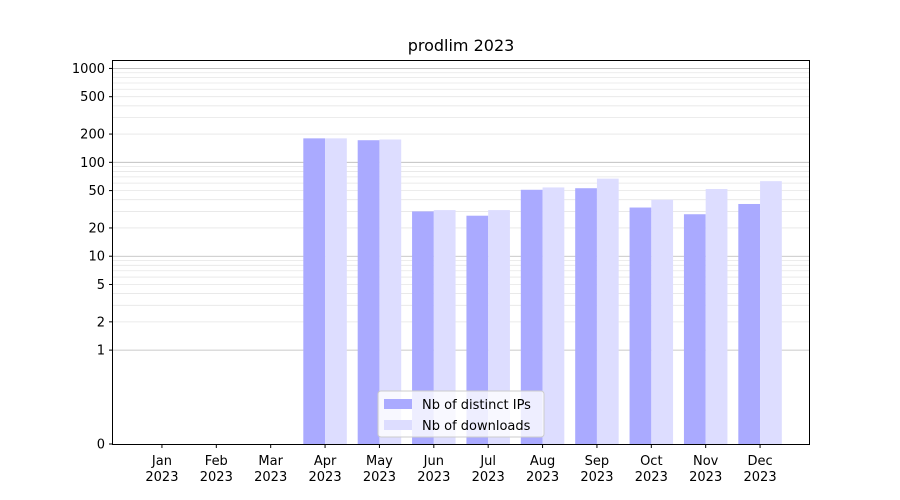 The height and width of the screenshot is (500, 900). I want to click on x-tick-label: Jan 2023, so click(161, 469).